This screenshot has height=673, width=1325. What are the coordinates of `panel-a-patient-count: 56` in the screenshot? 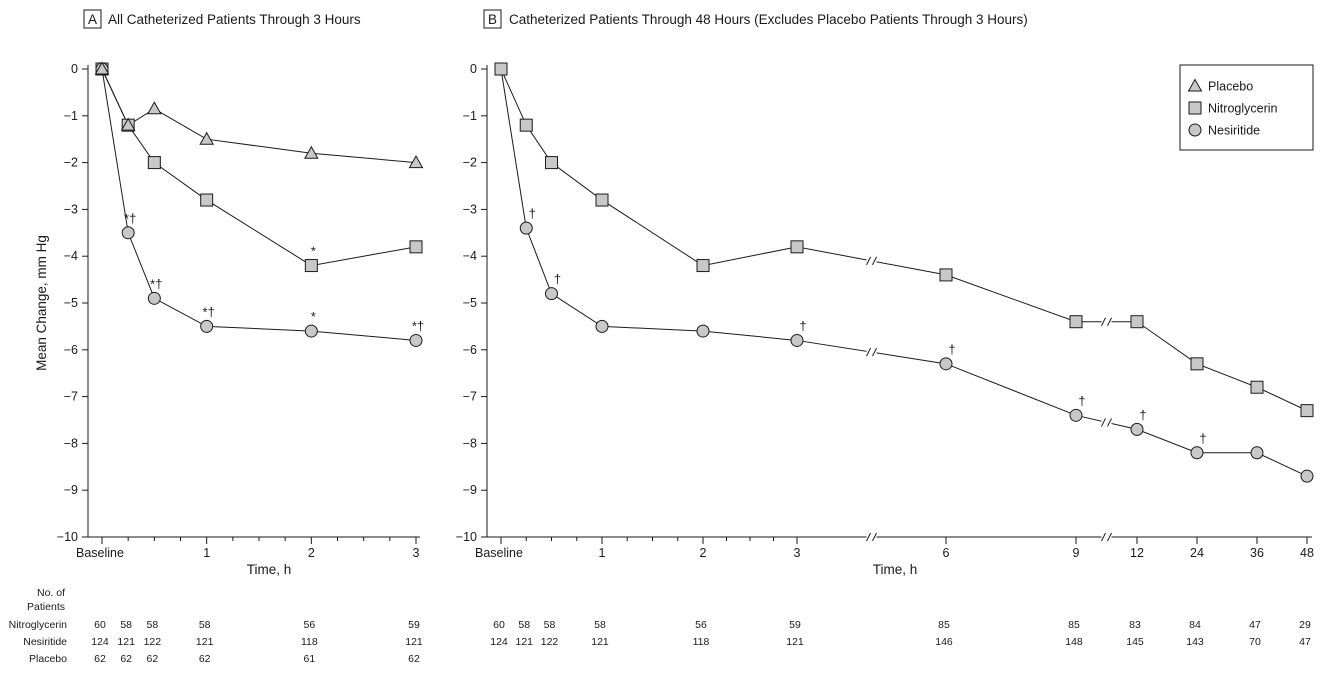 It's located at (309, 625).